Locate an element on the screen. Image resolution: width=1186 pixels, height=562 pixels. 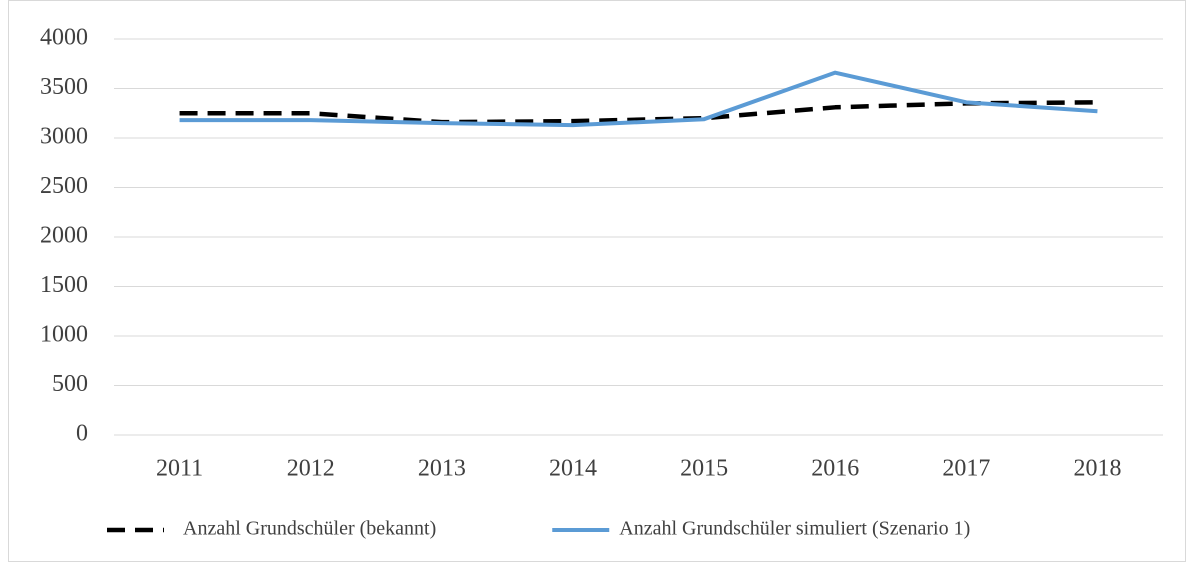
y-tick-label: 2000 is located at coordinates (64, 236).